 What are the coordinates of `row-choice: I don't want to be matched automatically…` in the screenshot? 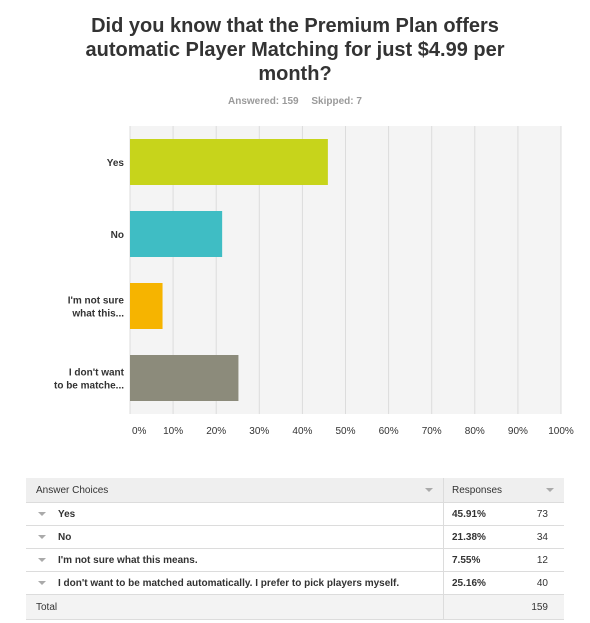 It's located at (229, 583).